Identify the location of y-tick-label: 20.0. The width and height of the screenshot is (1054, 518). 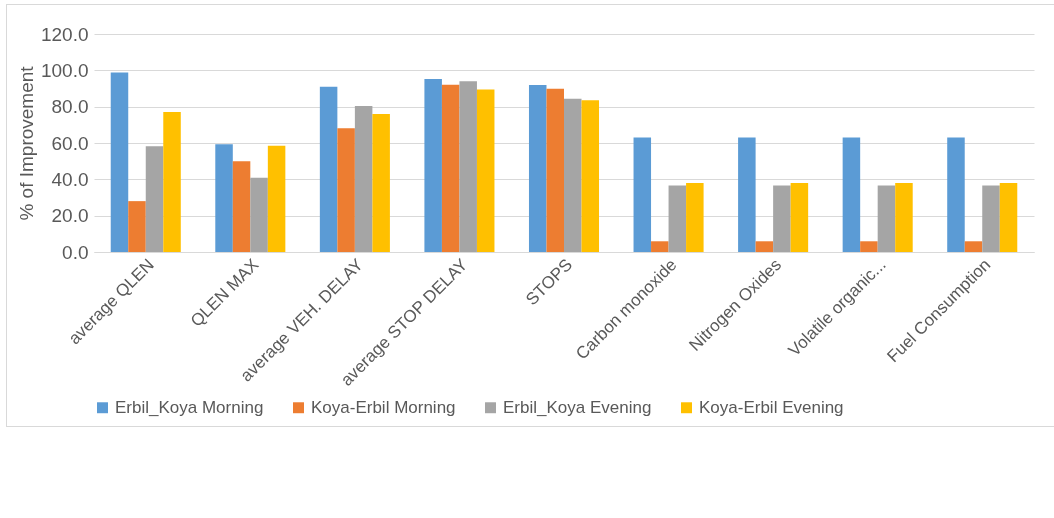
(70, 216).